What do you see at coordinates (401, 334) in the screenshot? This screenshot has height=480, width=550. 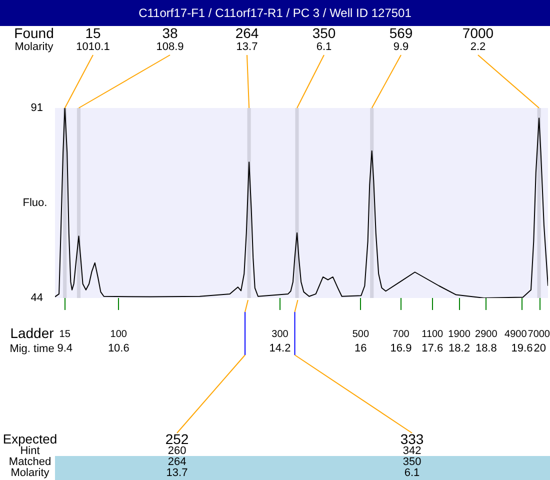 I see `text: 700` at bounding box center [401, 334].